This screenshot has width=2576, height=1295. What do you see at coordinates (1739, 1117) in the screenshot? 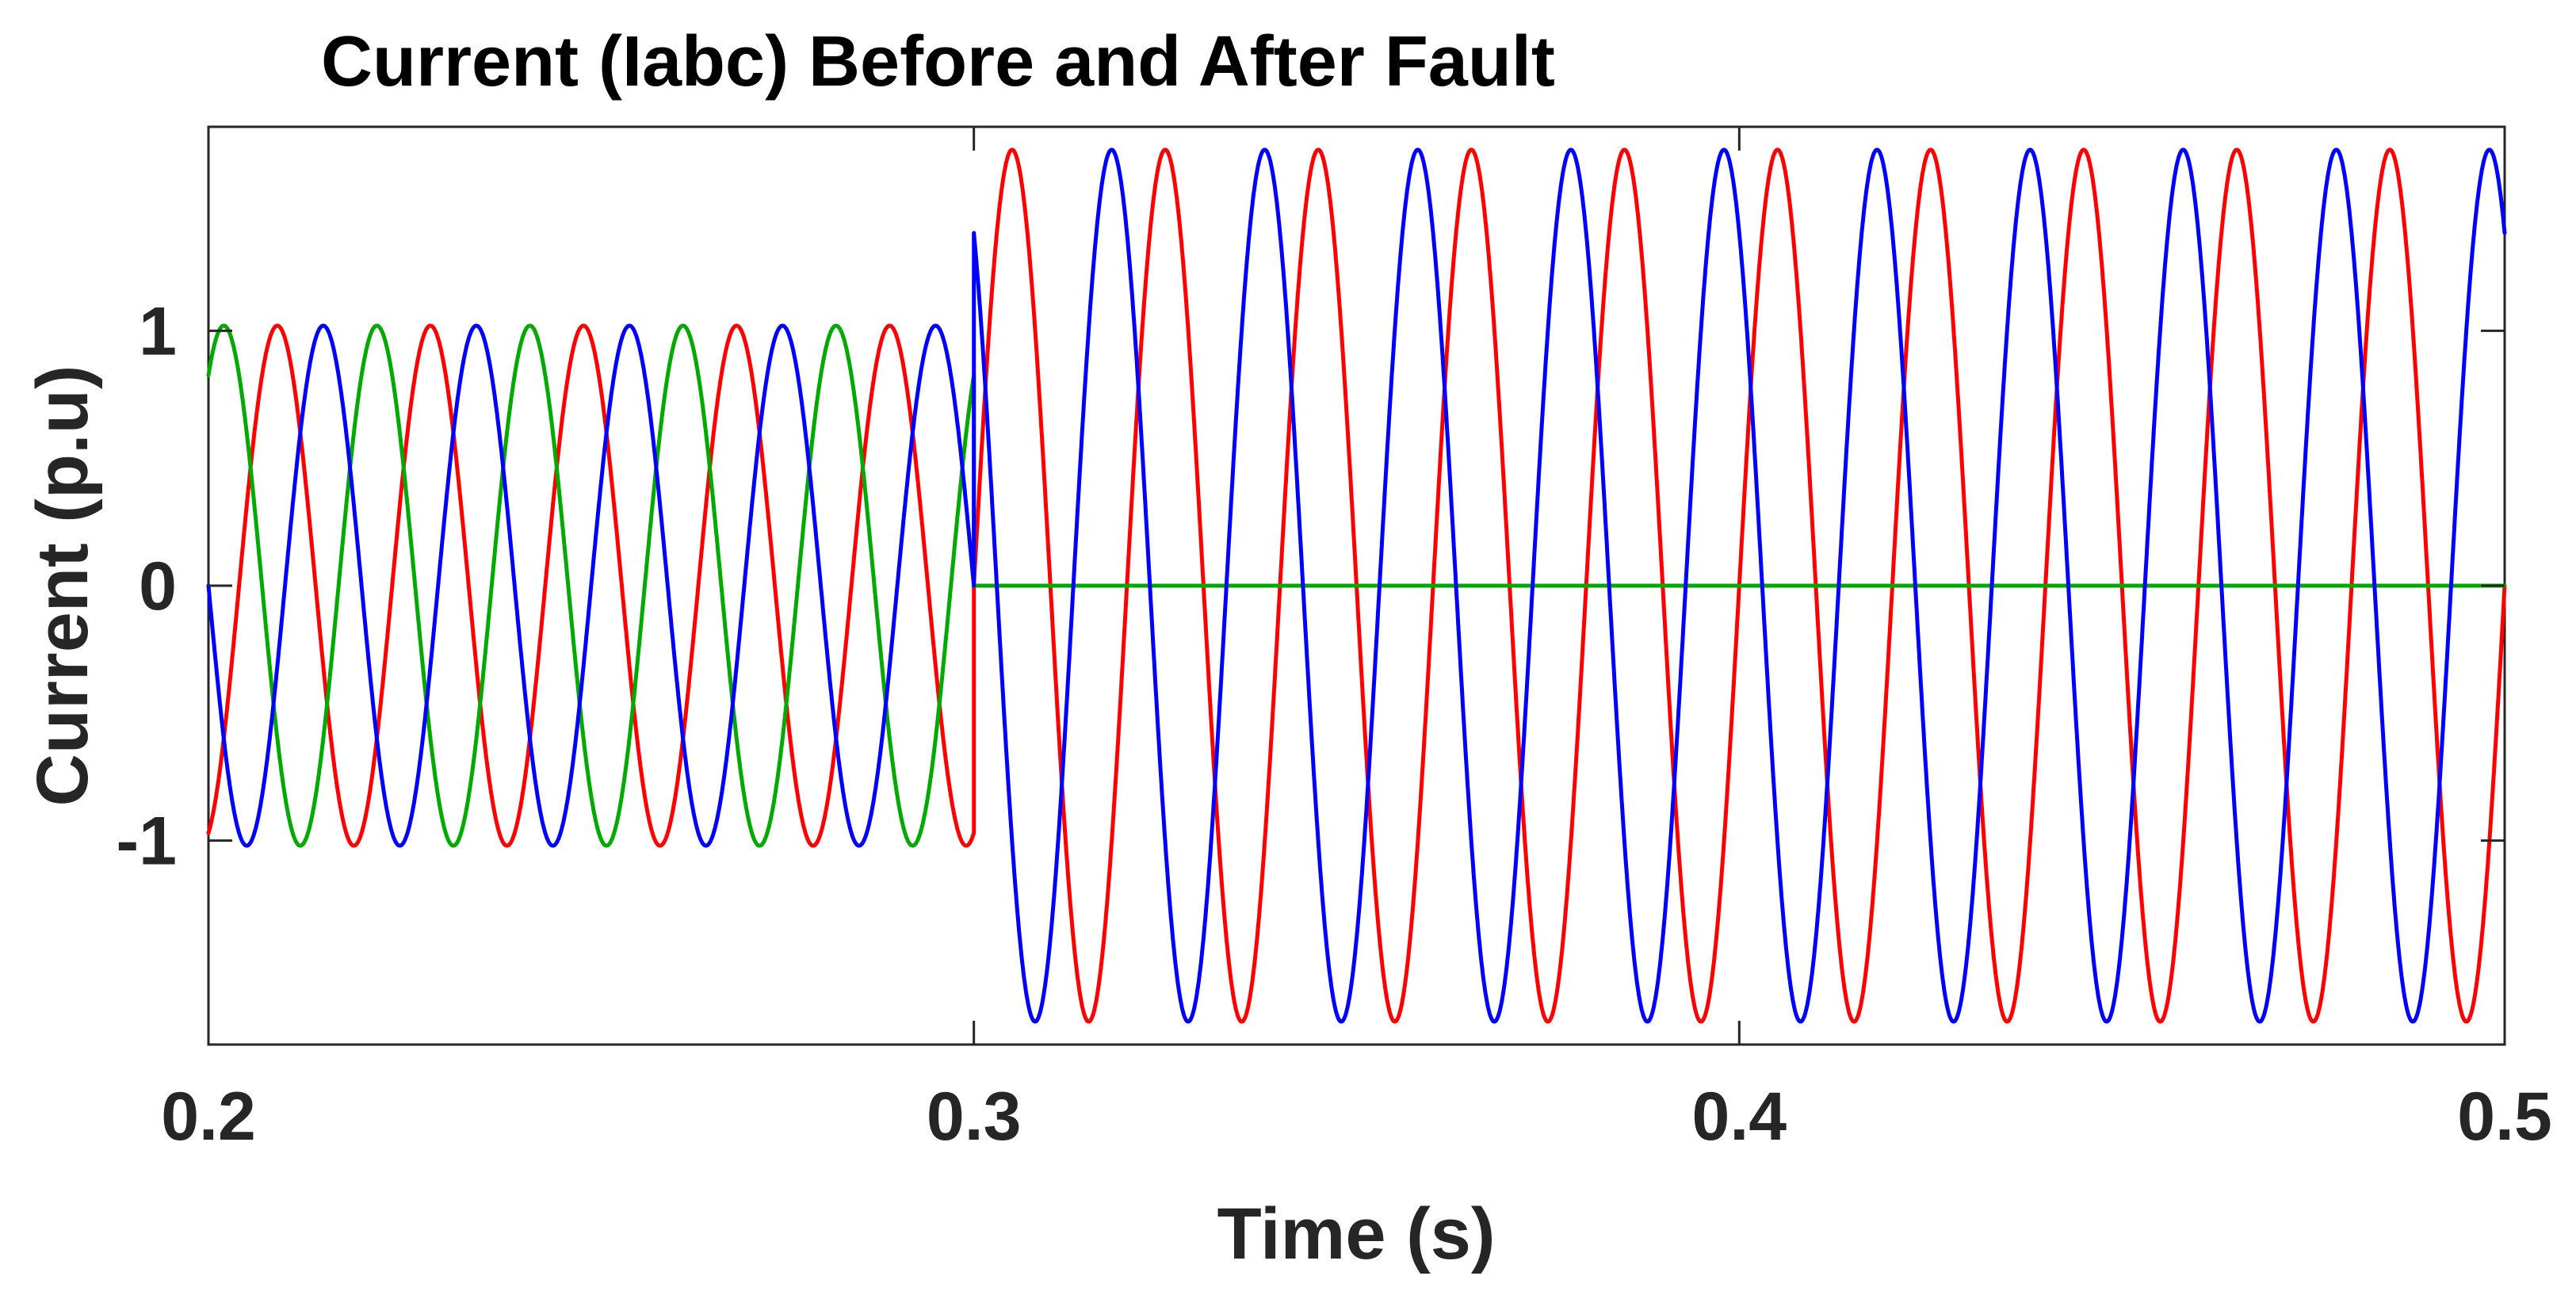
I see `x-tick-label: 0.4` at bounding box center [1739, 1117].